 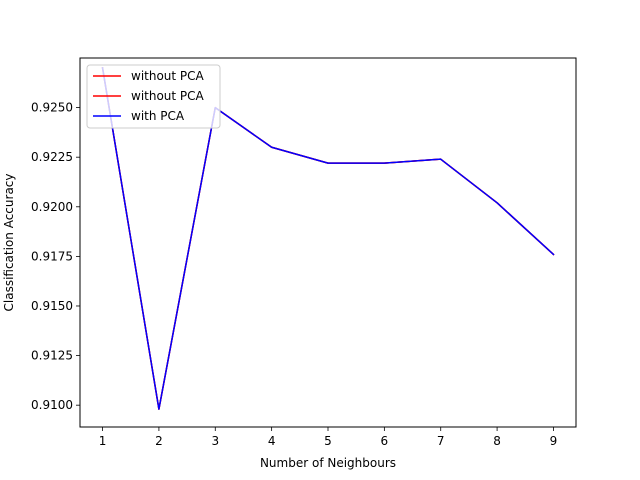 What do you see at coordinates (385, 441) in the screenshot?
I see `x-tick-label: 6` at bounding box center [385, 441].